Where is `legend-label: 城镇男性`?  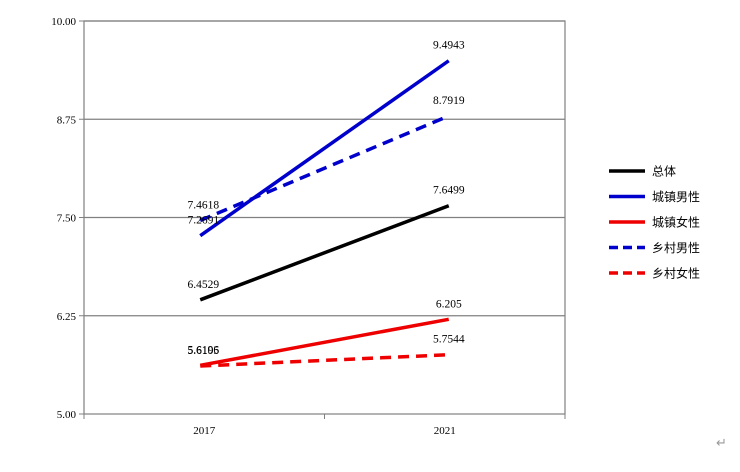 legend-label: 城镇男性 is located at coordinates (676, 197).